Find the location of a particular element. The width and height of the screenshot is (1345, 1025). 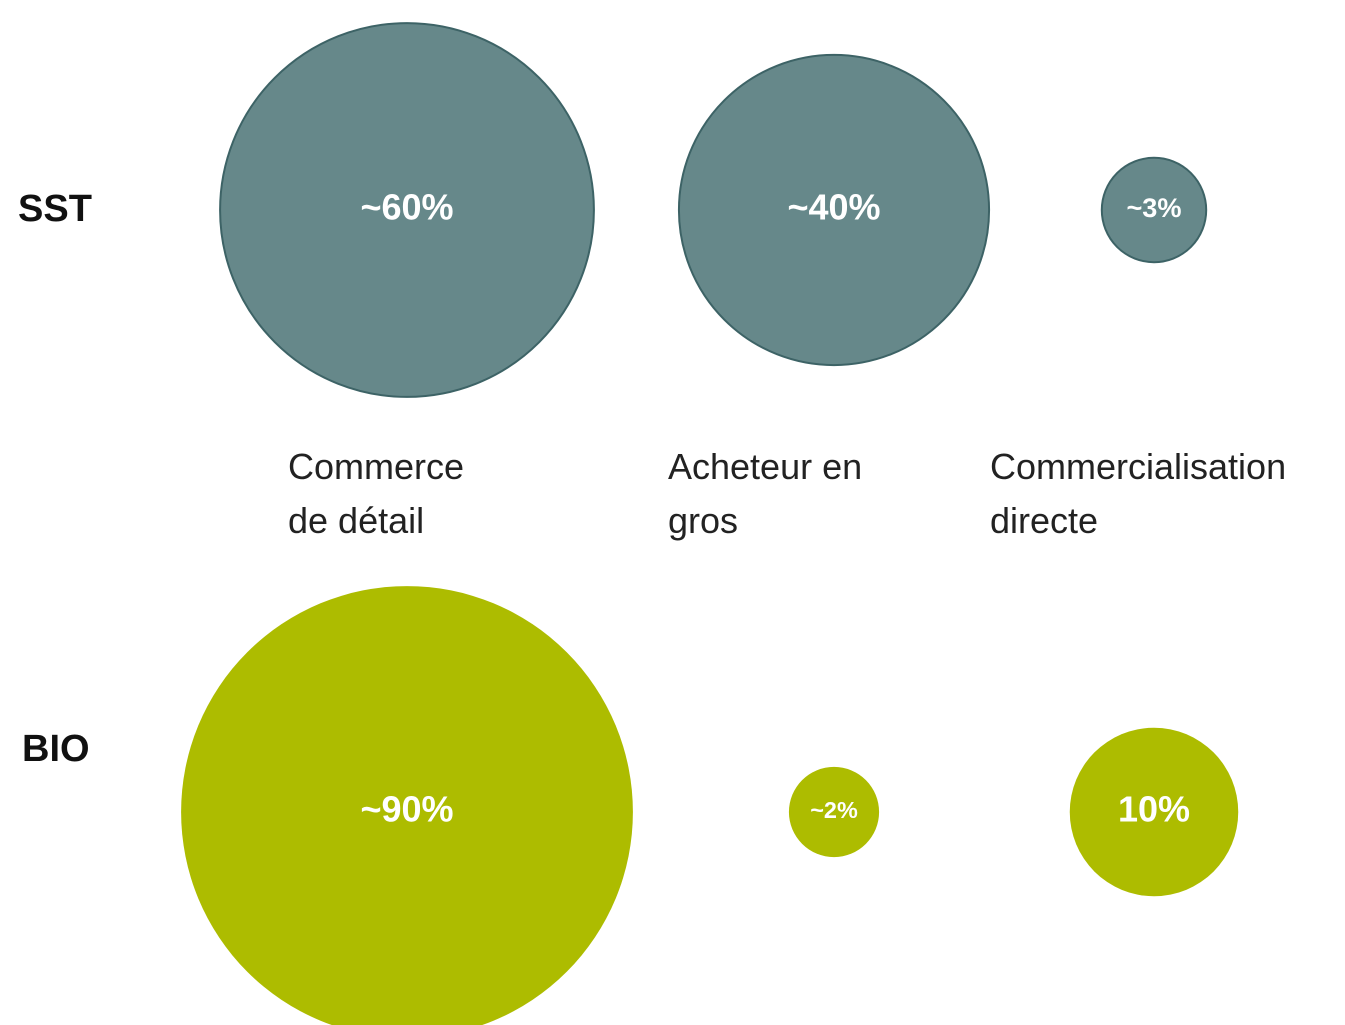

category-label: Acheteur en gros is located at coordinates (765, 493).